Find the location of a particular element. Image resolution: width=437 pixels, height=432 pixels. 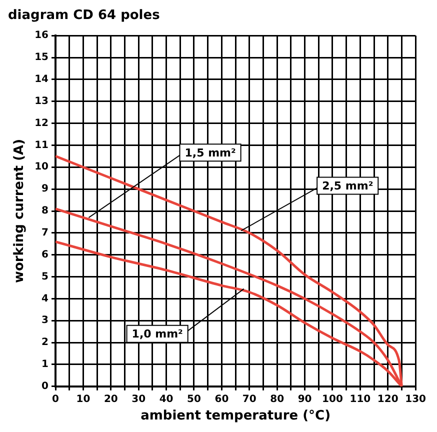

y-tick-label: 8 is located at coordinates (45, 211).